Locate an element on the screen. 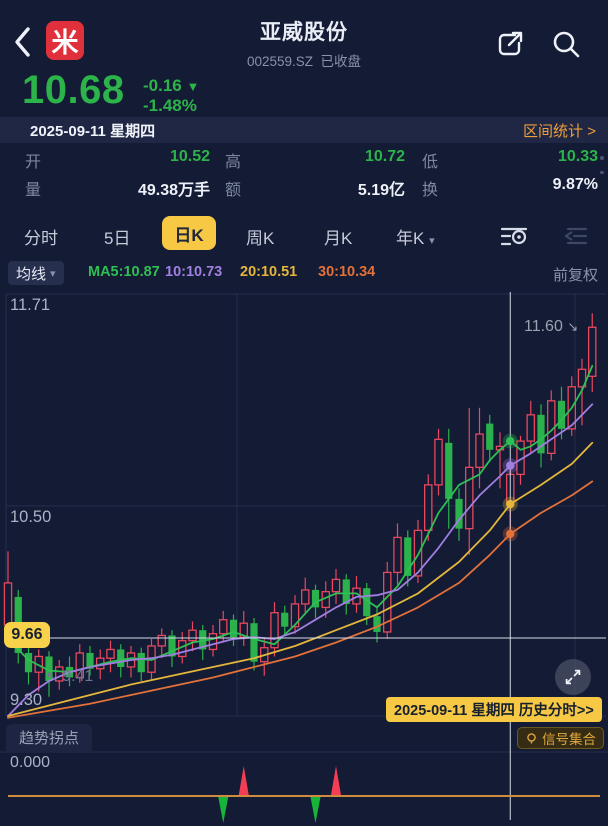  tab-minute: 分时 is located at coordinates (41, 238).